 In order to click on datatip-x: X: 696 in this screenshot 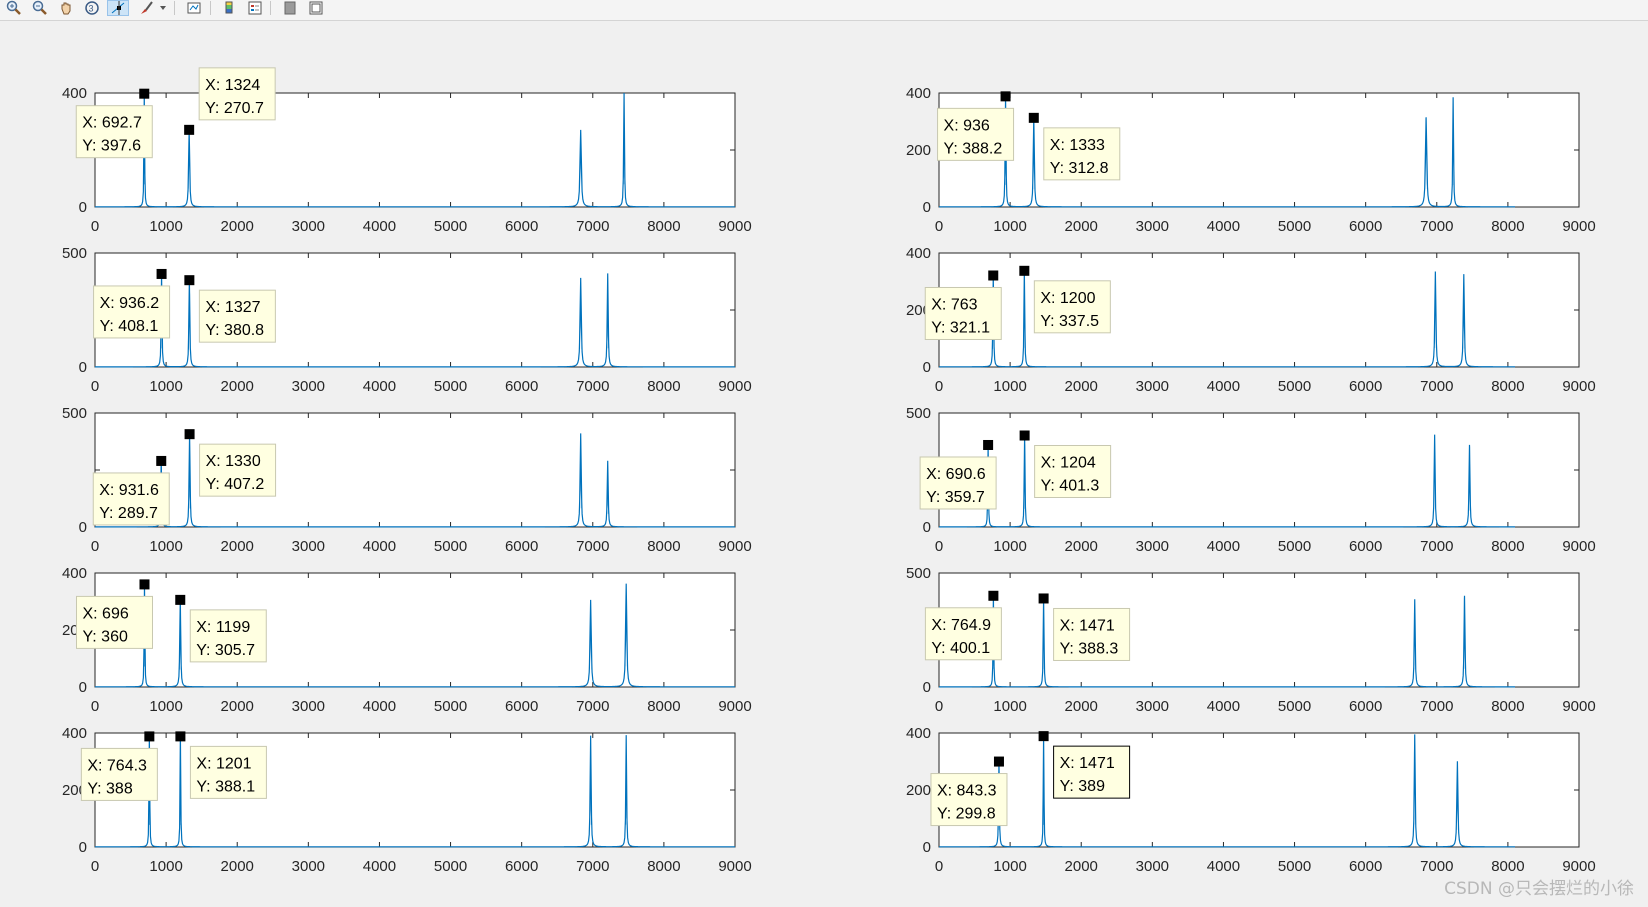, I will do `click(105, 613)`.